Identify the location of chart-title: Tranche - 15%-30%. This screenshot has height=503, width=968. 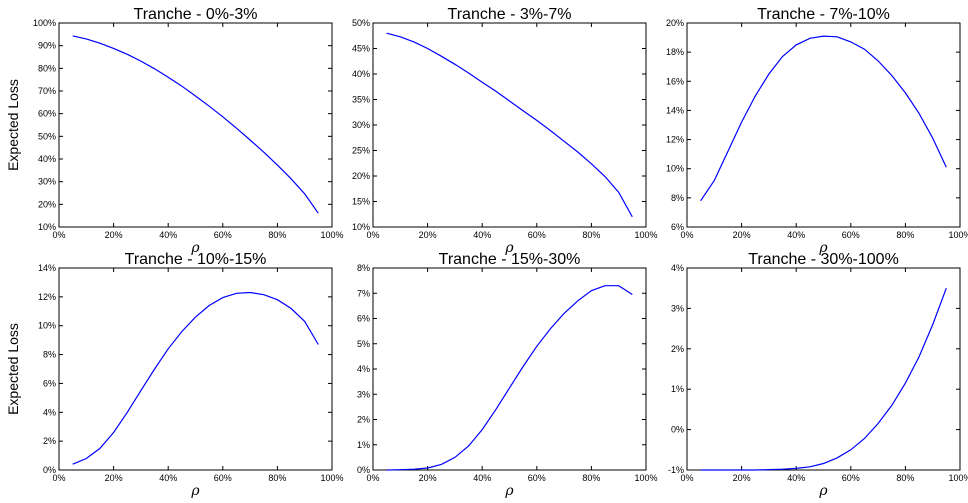
(510, 259).